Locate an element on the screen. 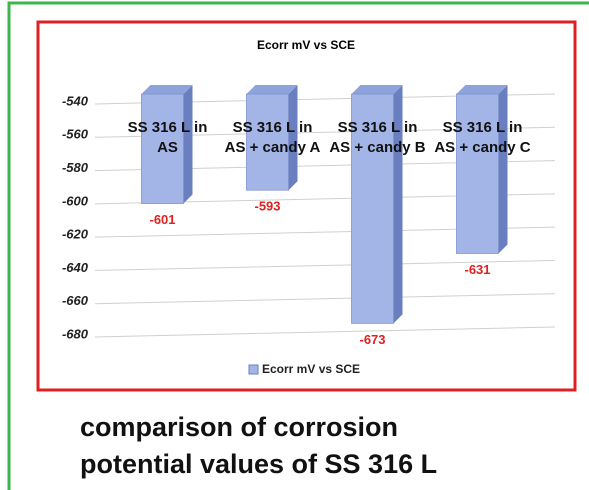 This screenshot has height=490, width=589. caption: comparison of corrosion is located at coordinates (239, 427).